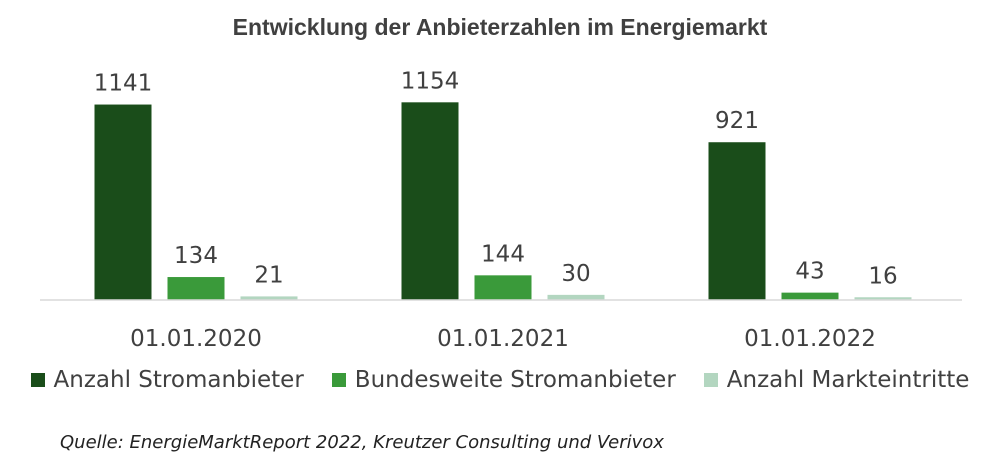  Describe the element at coordinates (809, 272) in the screenshot. I see `data-label-2-3: 43` at that location.